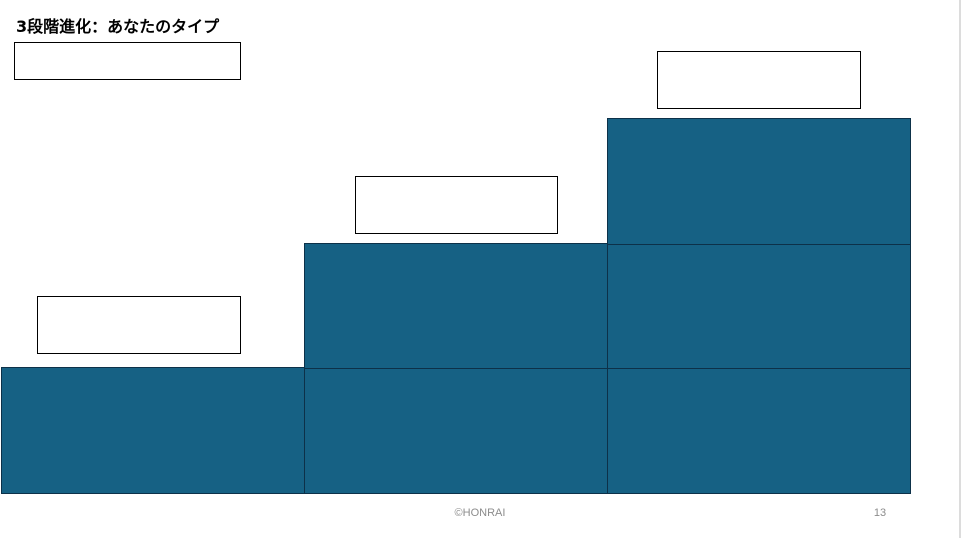 This screenshot has height=538, width=961. Describe the element at coordinates (480, 513) in the screenshot. I see `footer-copyright: ©HONRAI` at that location.